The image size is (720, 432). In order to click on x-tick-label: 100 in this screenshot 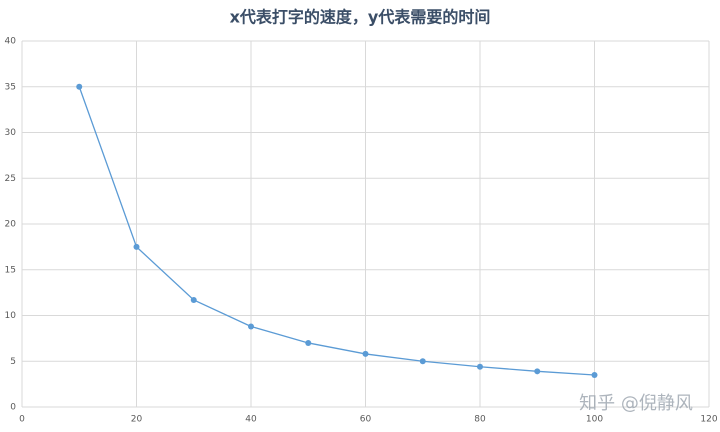, I will do `click(594, 420)`.